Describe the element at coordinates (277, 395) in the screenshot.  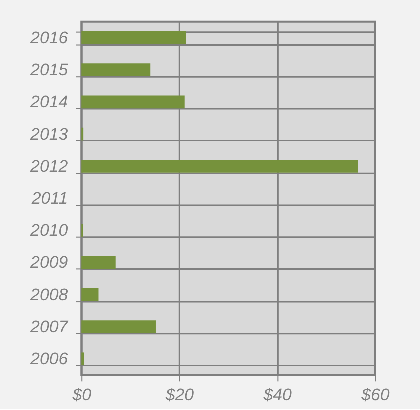
I see `x-tick-label: $40` at that location.